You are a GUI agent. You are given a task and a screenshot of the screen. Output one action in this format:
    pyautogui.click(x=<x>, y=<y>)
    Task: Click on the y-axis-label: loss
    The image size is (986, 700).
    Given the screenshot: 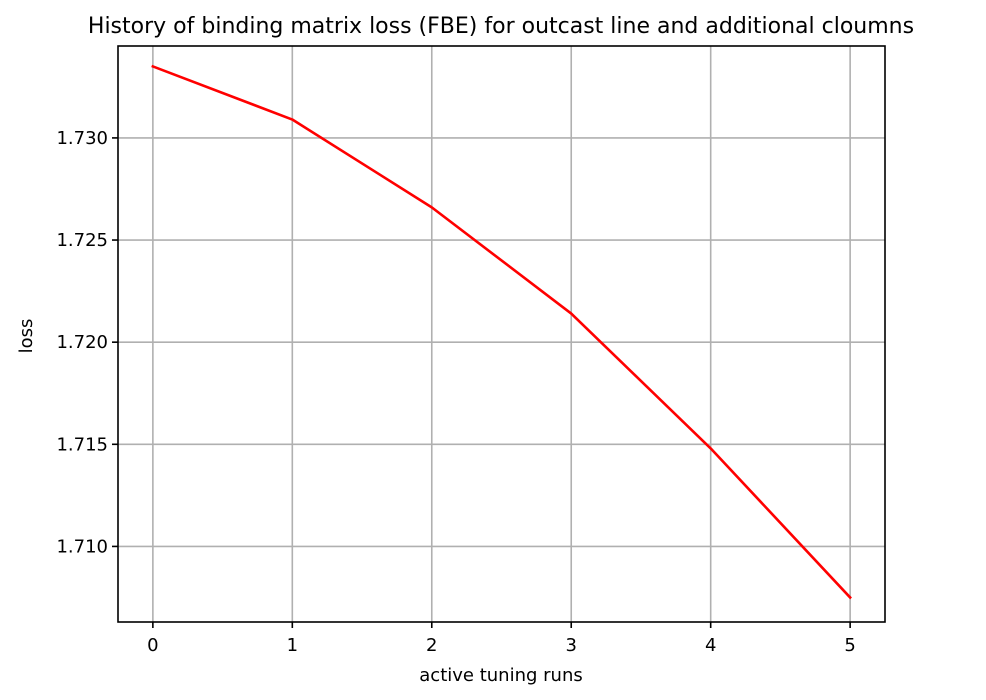 What is the action you would take?
    pyautogui.click(x=26, y=336)
    